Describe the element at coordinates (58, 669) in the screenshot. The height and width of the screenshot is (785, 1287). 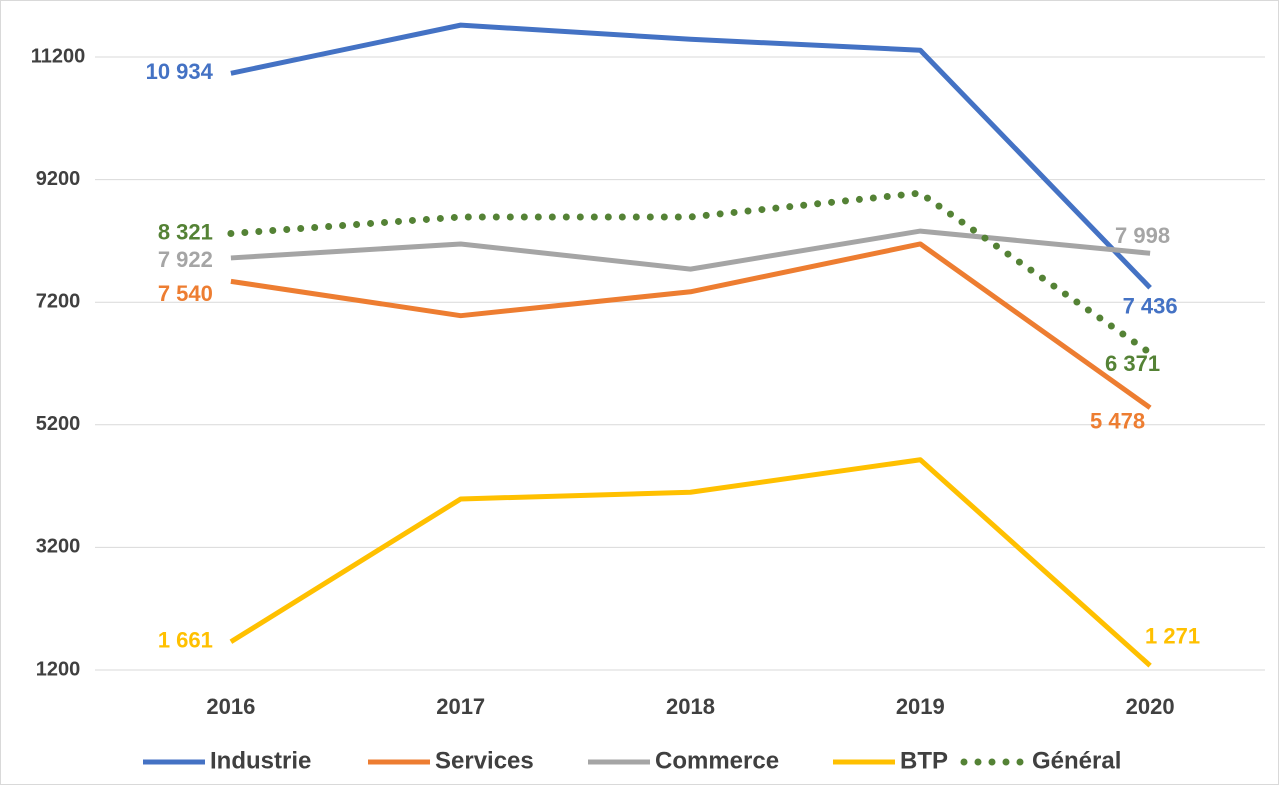
I see `y-tick-label: 1200` at that location.